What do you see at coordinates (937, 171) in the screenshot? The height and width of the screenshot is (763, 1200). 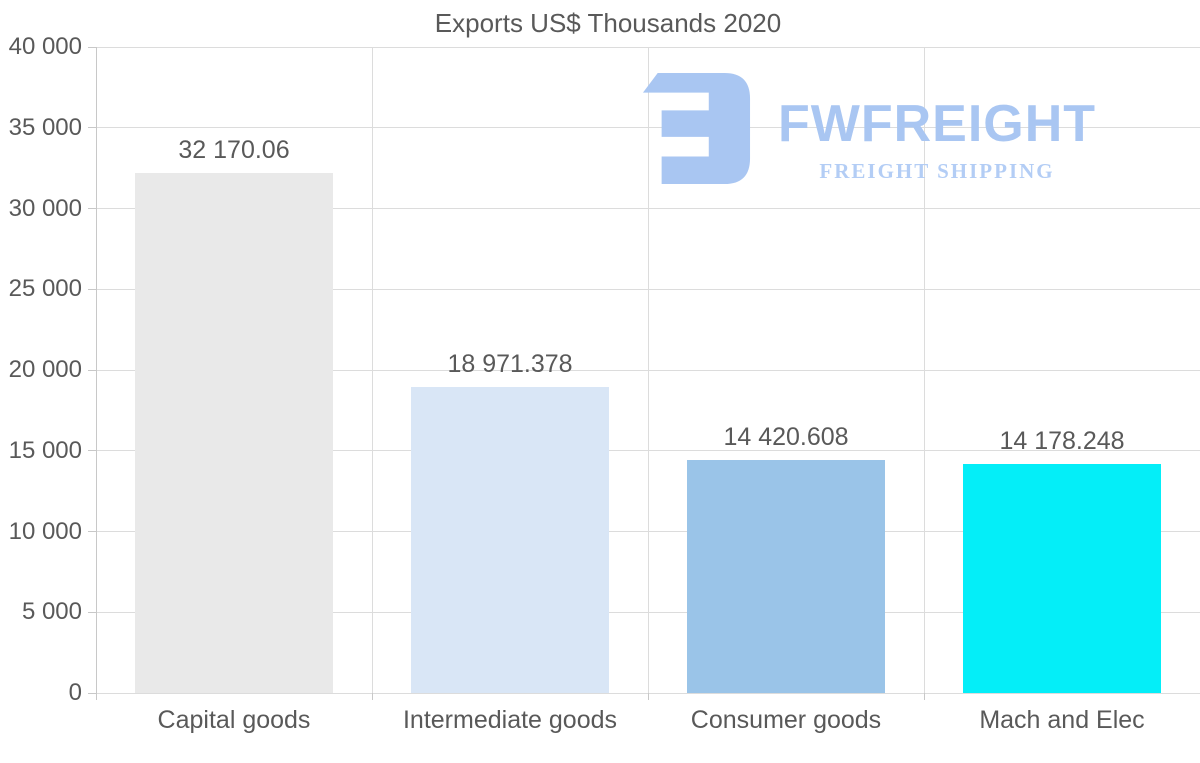 I see `logo-tagline: FREIGHT SHIPPING` at bounding box center [937, 171].